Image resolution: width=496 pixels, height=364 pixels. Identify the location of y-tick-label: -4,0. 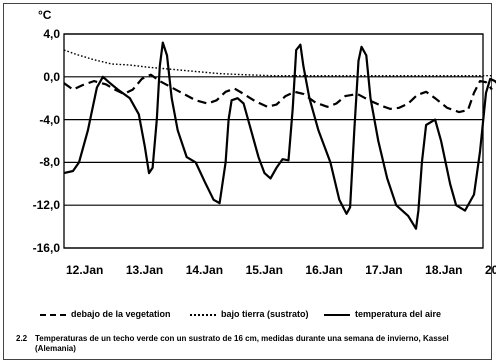
(49, 119).